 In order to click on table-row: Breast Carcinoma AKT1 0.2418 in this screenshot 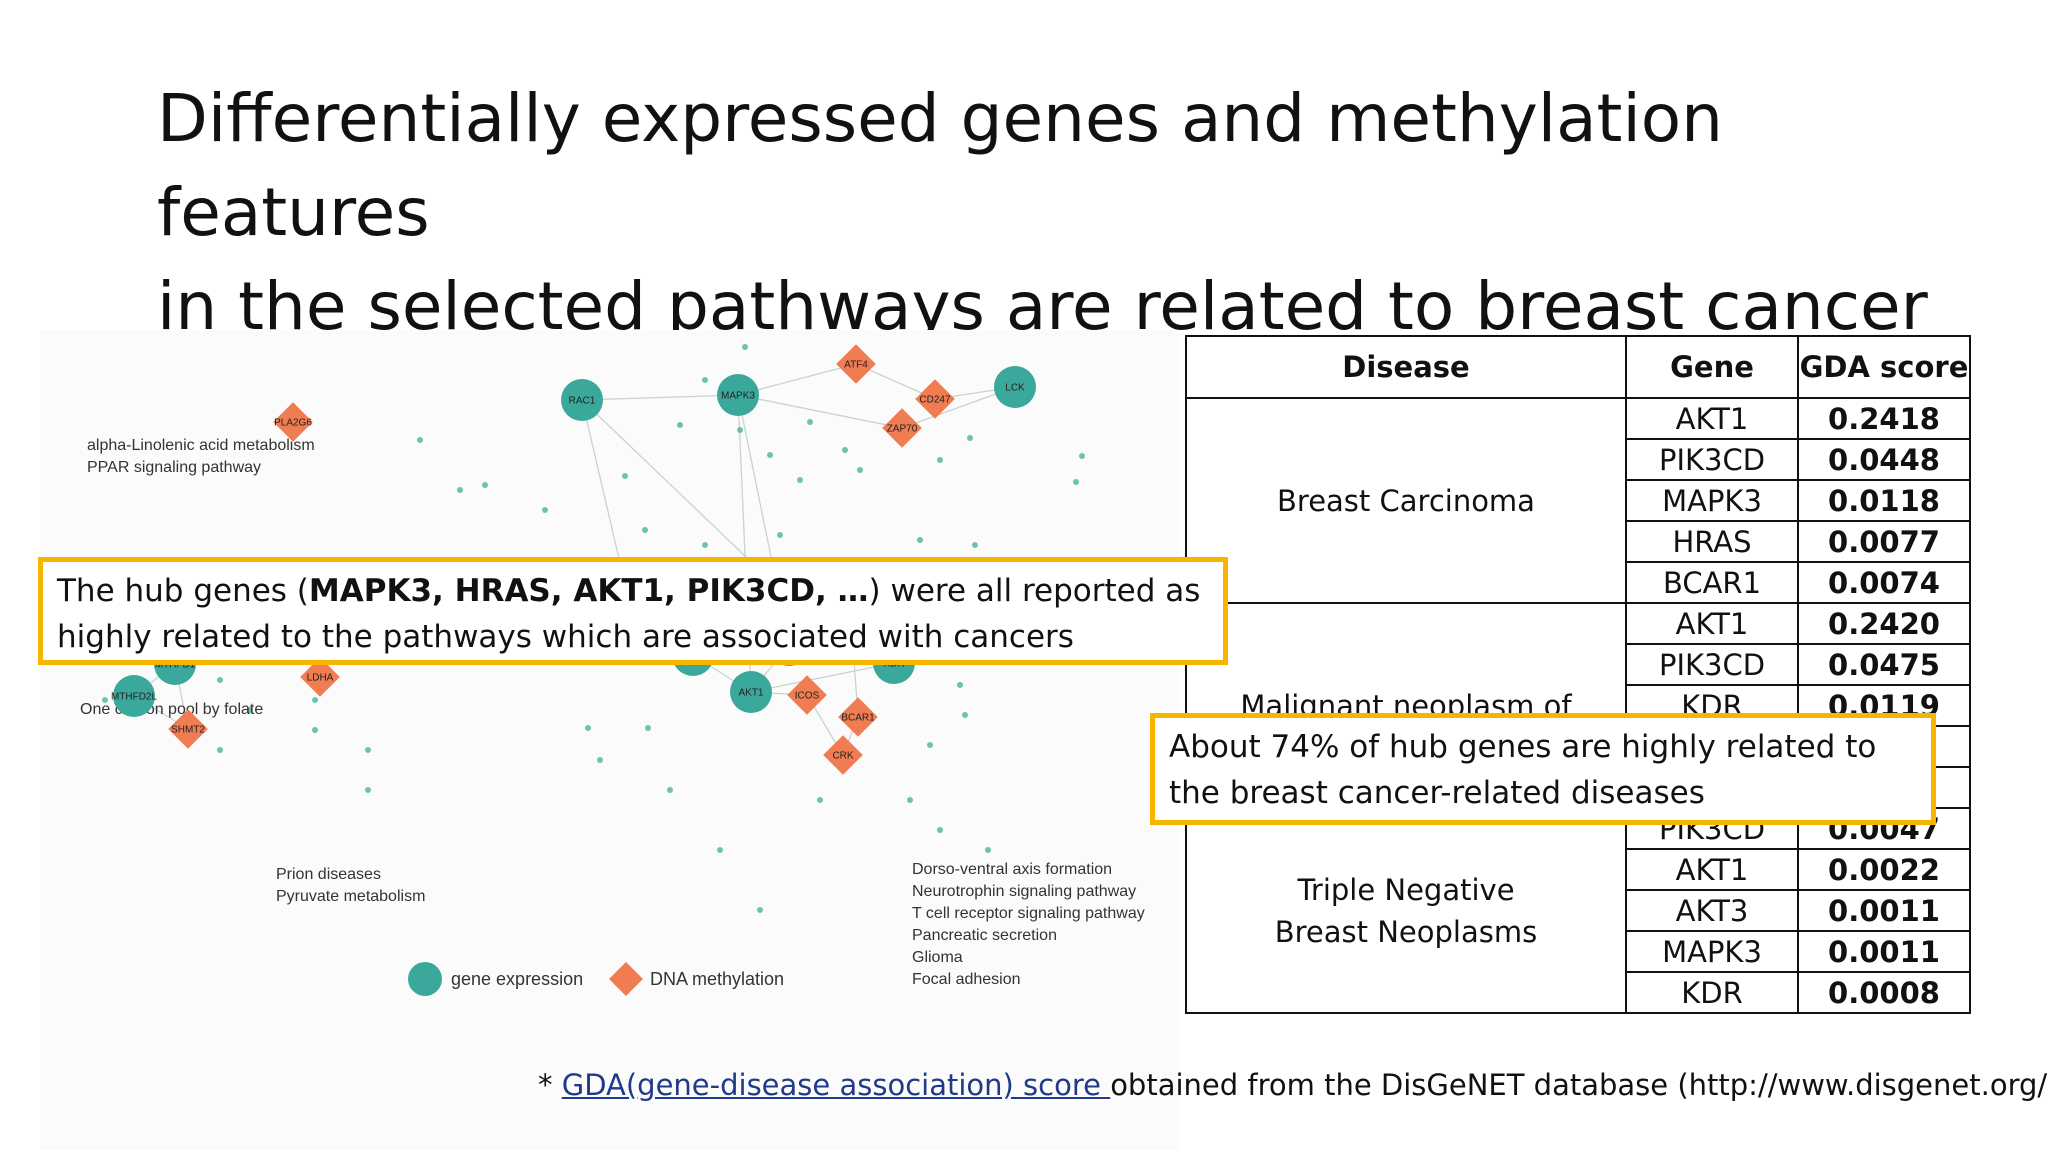, I will do `click(1578, 500)`.